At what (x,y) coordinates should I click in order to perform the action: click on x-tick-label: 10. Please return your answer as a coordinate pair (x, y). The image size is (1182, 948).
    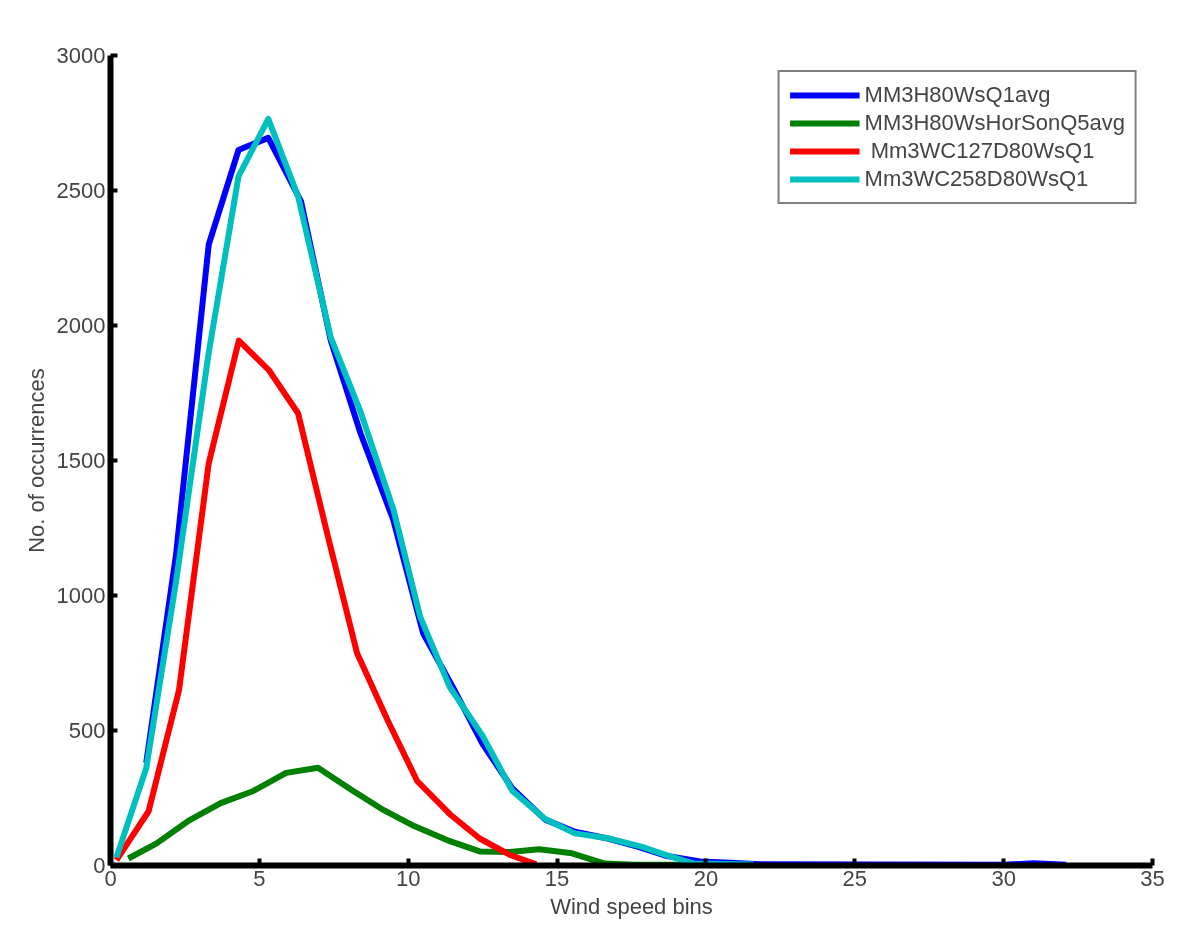
    Looking at the image, I should click on (408, 878).